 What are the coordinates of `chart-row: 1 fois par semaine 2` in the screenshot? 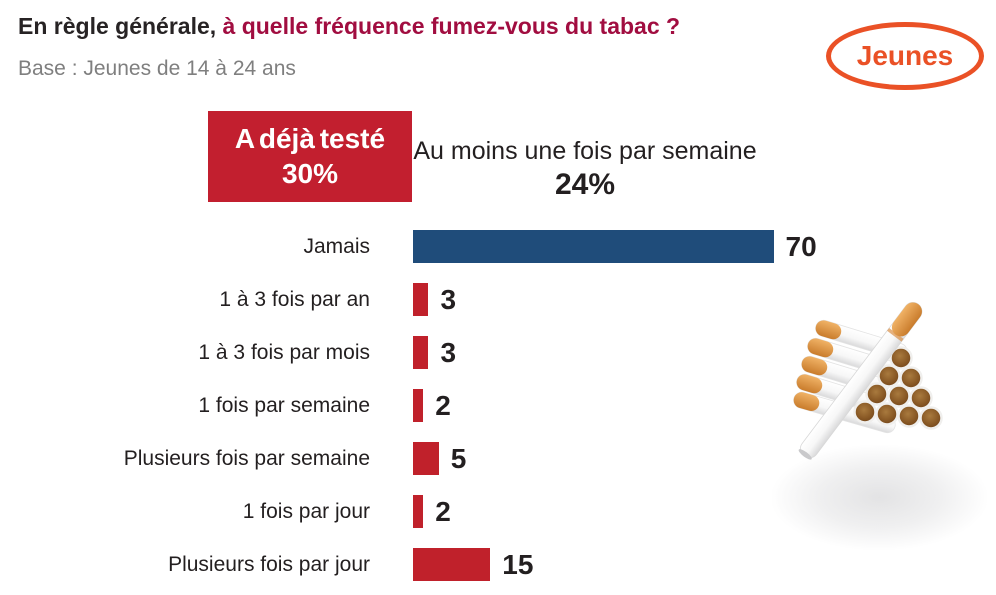 It's located at (440, 405).